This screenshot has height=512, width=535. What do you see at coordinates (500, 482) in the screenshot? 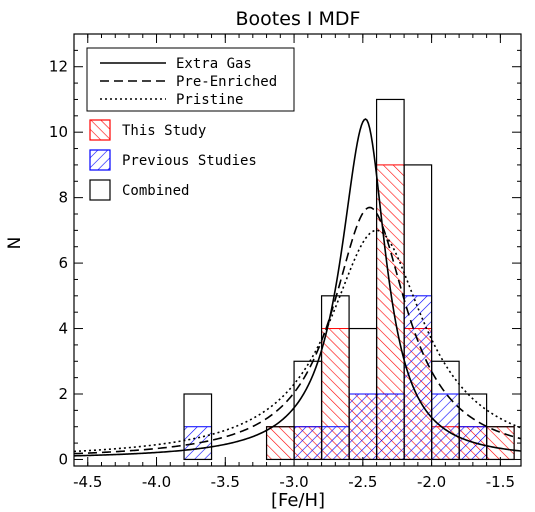
I see `x-tick-label: -1.5` at bounding box center [500, 482].